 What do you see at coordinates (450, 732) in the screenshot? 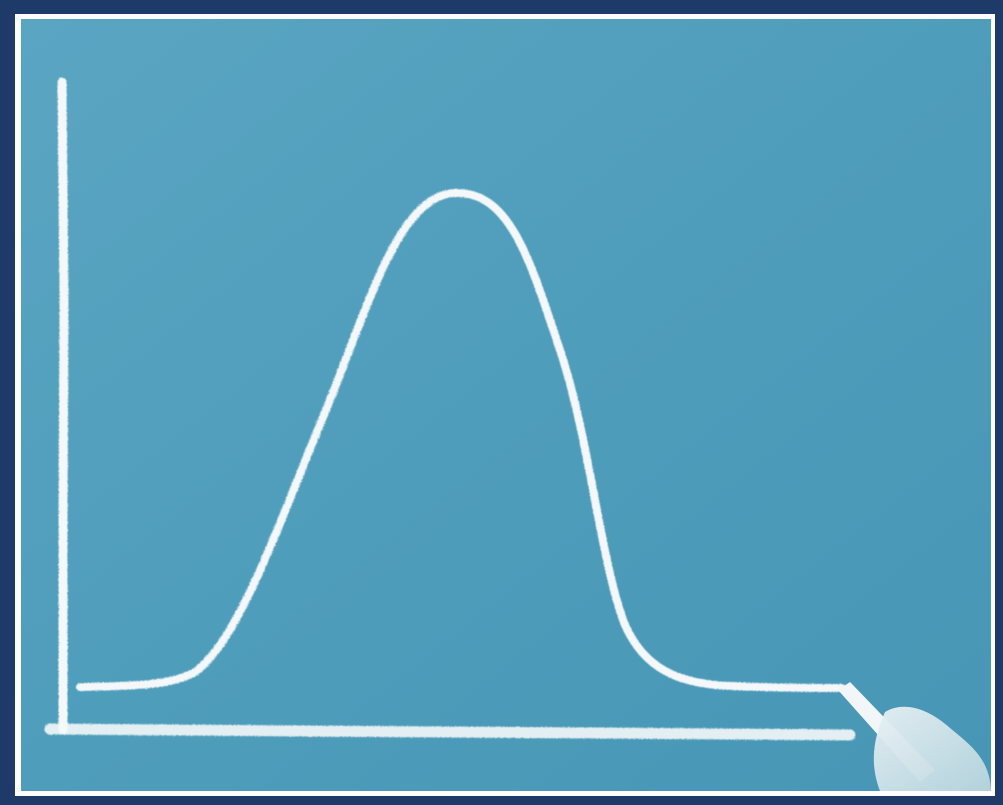
I see `chalk-x-axis` at bounding box center [450, 732].